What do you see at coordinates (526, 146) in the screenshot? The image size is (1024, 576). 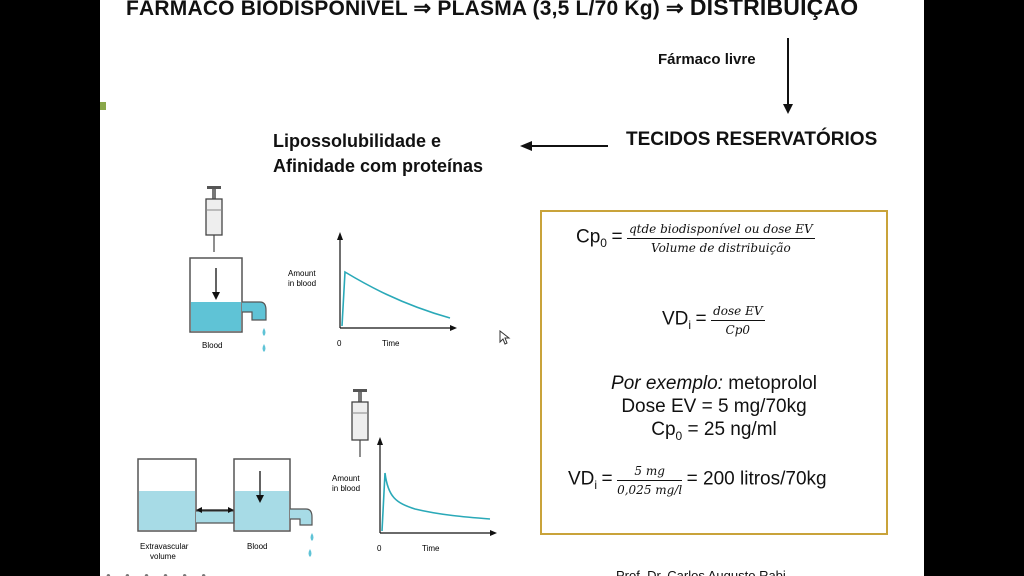 I see `left-arrow-head` at bounding box center [526, 146].